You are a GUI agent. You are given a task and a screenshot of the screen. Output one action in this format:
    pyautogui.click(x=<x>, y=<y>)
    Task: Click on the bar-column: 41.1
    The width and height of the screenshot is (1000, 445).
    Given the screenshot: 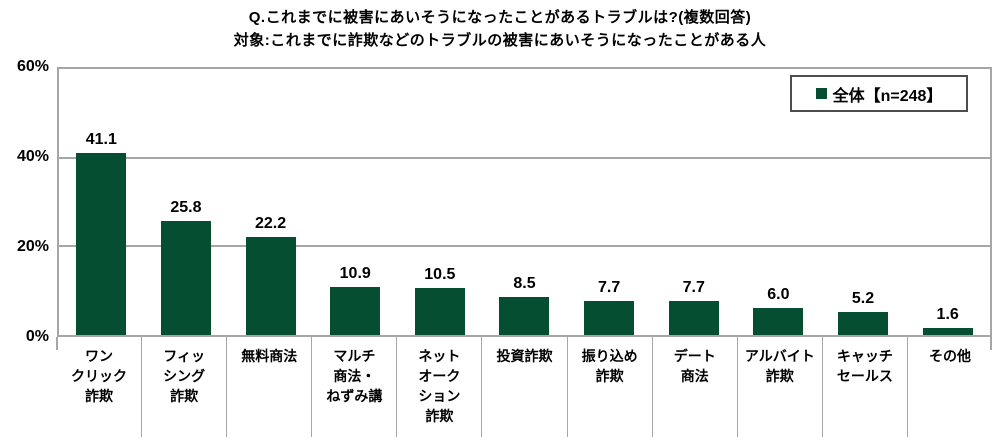 What is the action you would take?
    pyautogui.click(x=101, y=202)
    